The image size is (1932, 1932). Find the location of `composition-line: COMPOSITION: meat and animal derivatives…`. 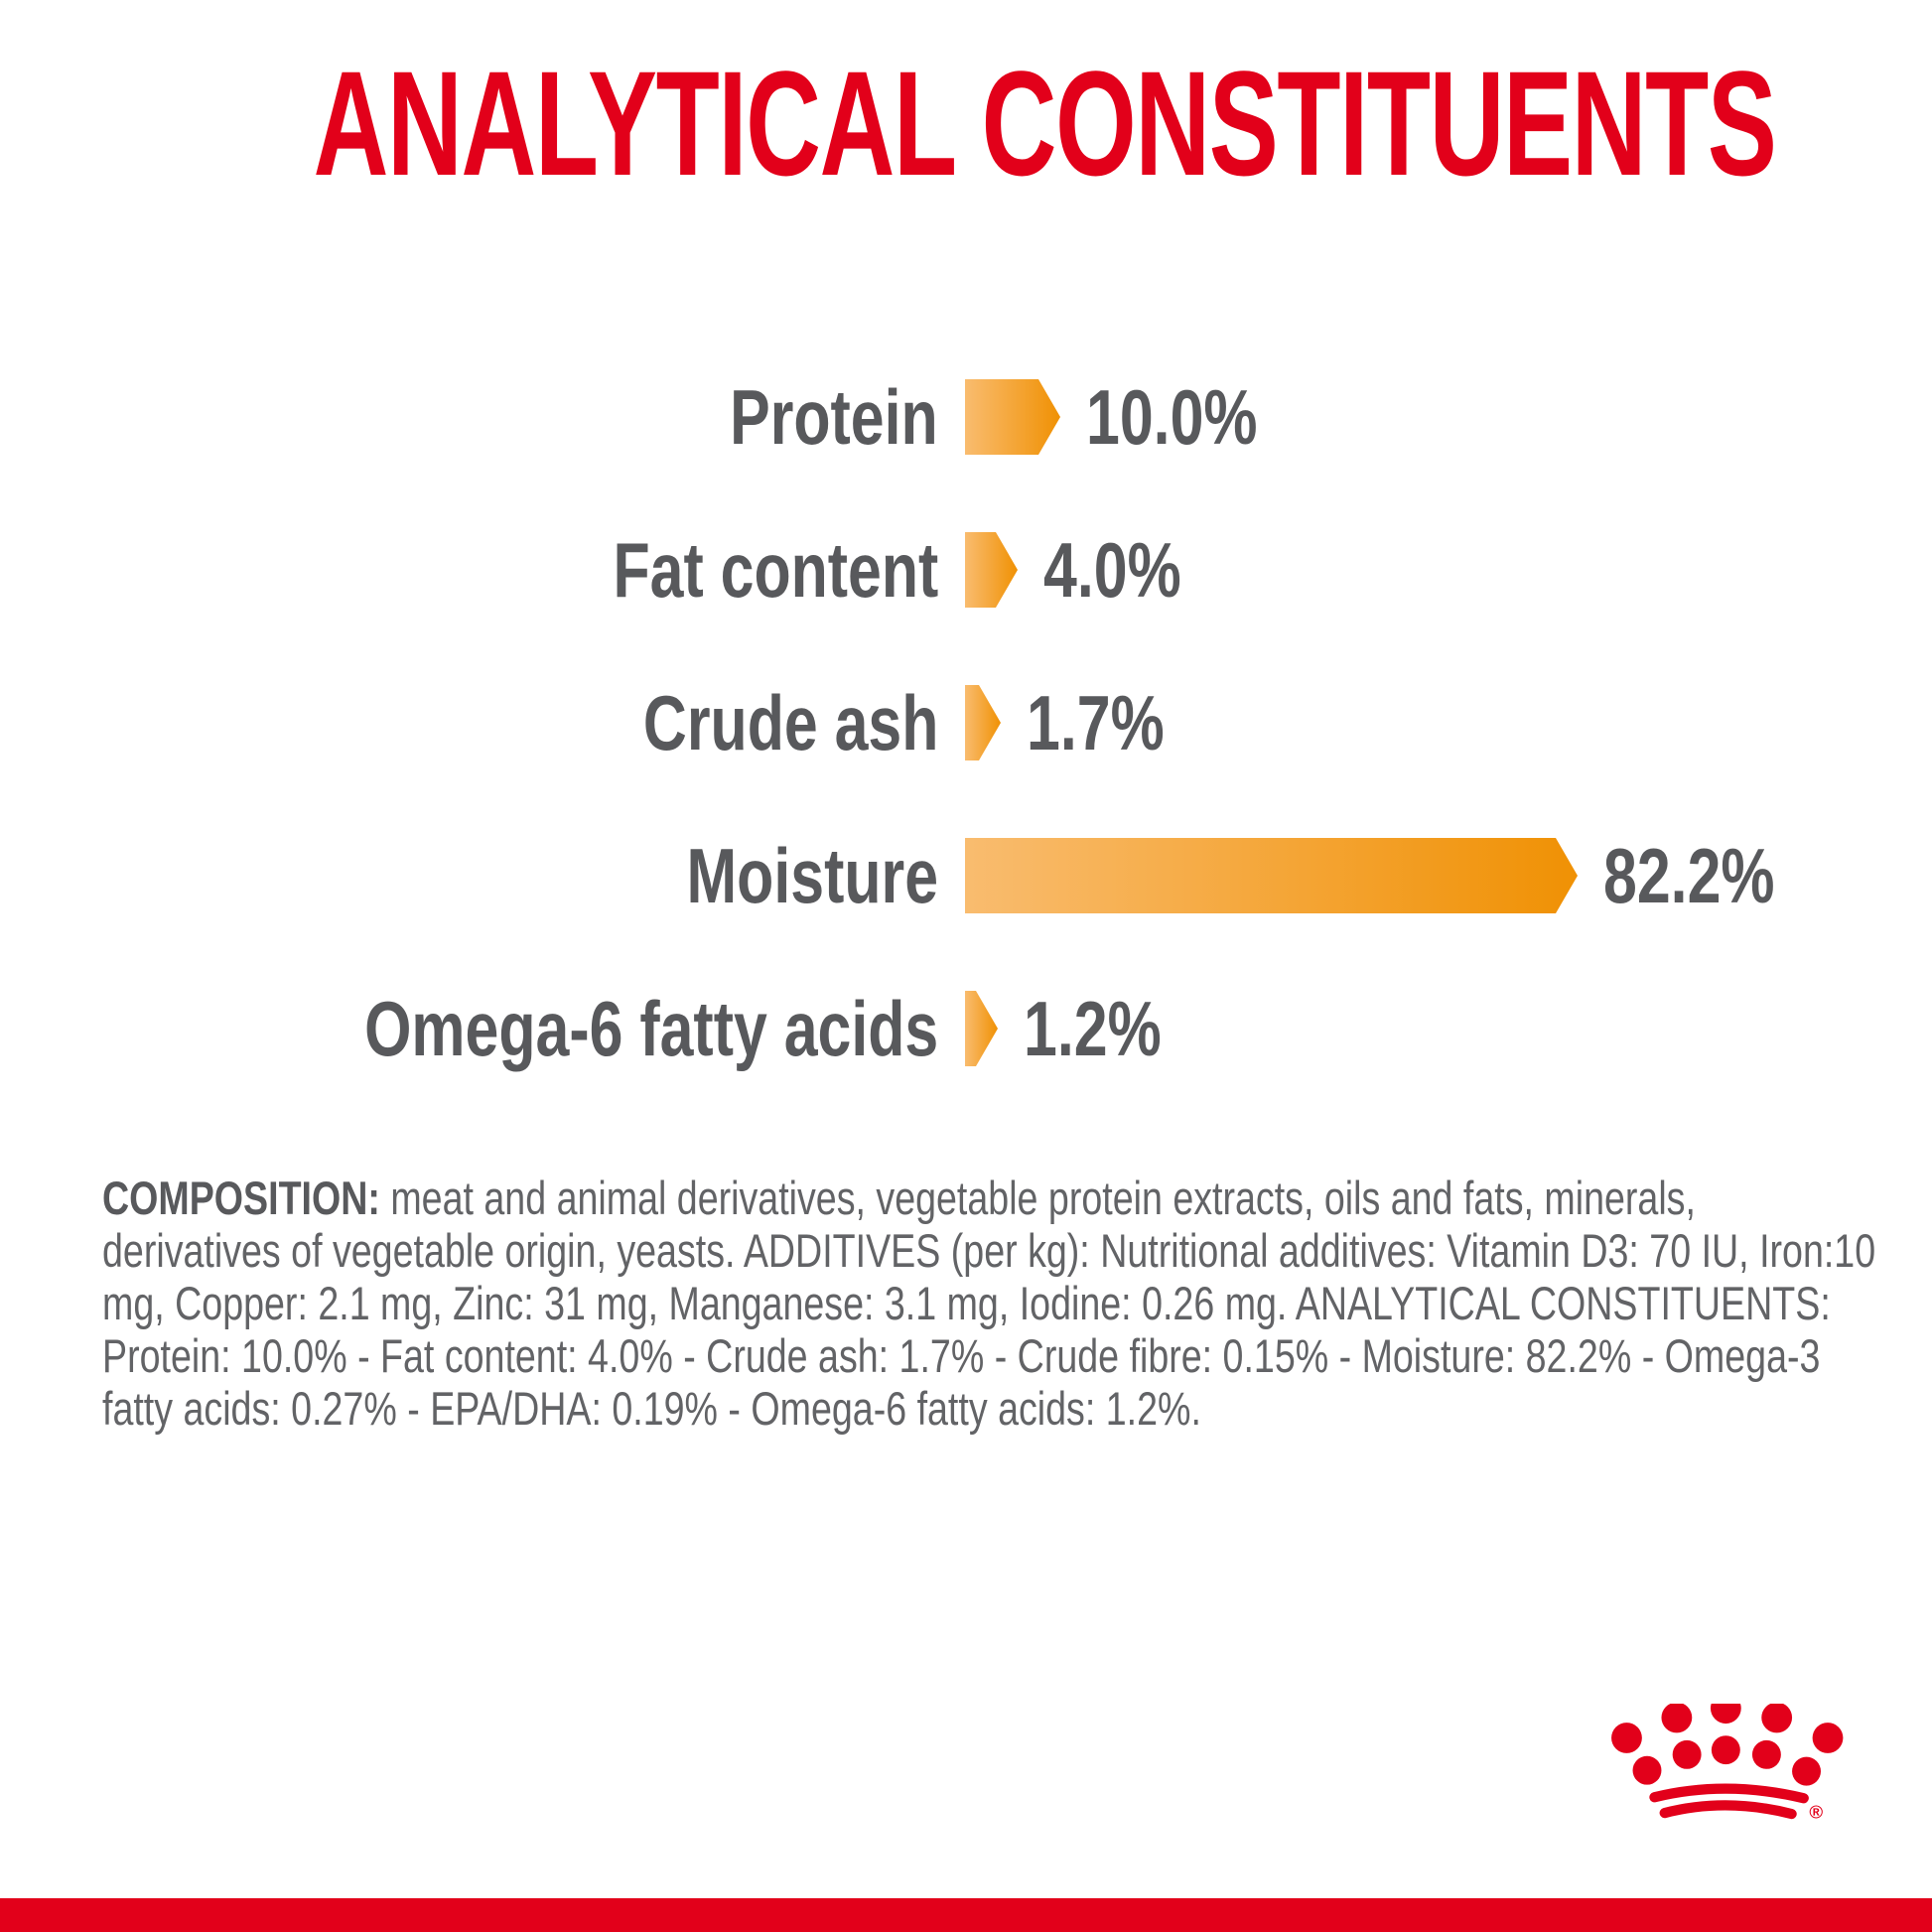

composition-line: COMPOSITION: meat and animal derivatives… is located at coordinates (899, 1198).